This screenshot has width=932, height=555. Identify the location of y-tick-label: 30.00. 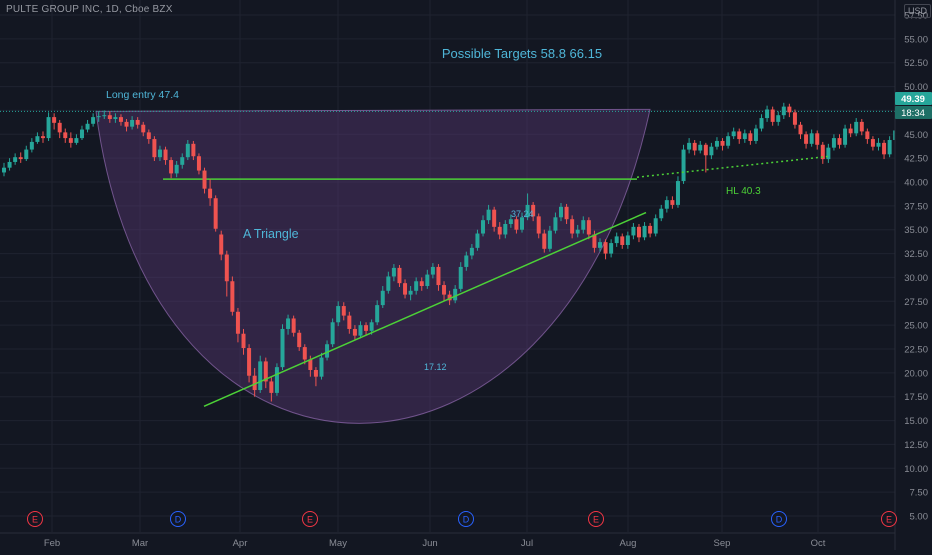
(916, 278).